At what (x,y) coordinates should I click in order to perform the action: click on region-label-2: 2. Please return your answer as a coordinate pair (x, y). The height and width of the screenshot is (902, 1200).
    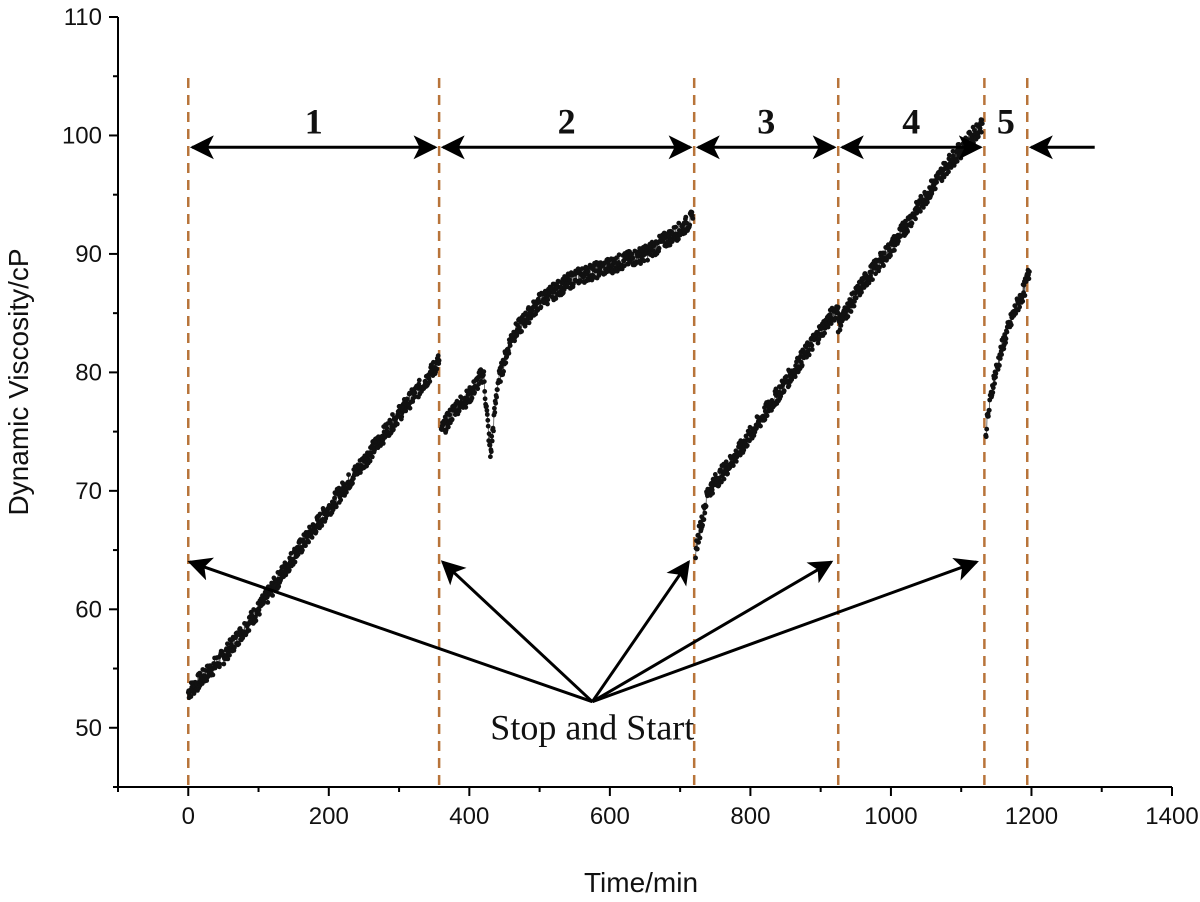
    Looking at the image, I should click on (567, 121).